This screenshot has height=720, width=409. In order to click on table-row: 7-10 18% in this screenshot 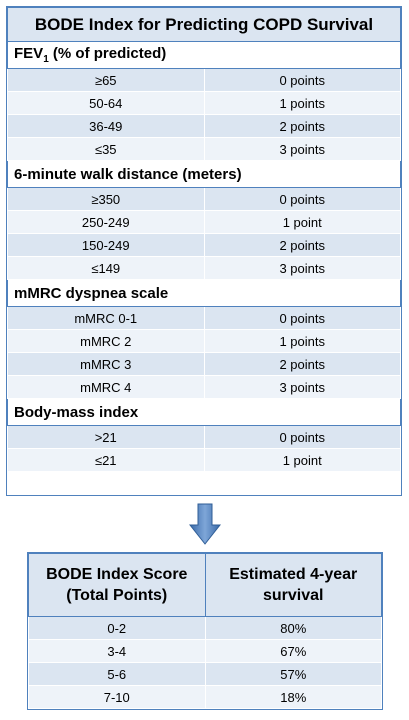, I will do `click(205, 697)`.